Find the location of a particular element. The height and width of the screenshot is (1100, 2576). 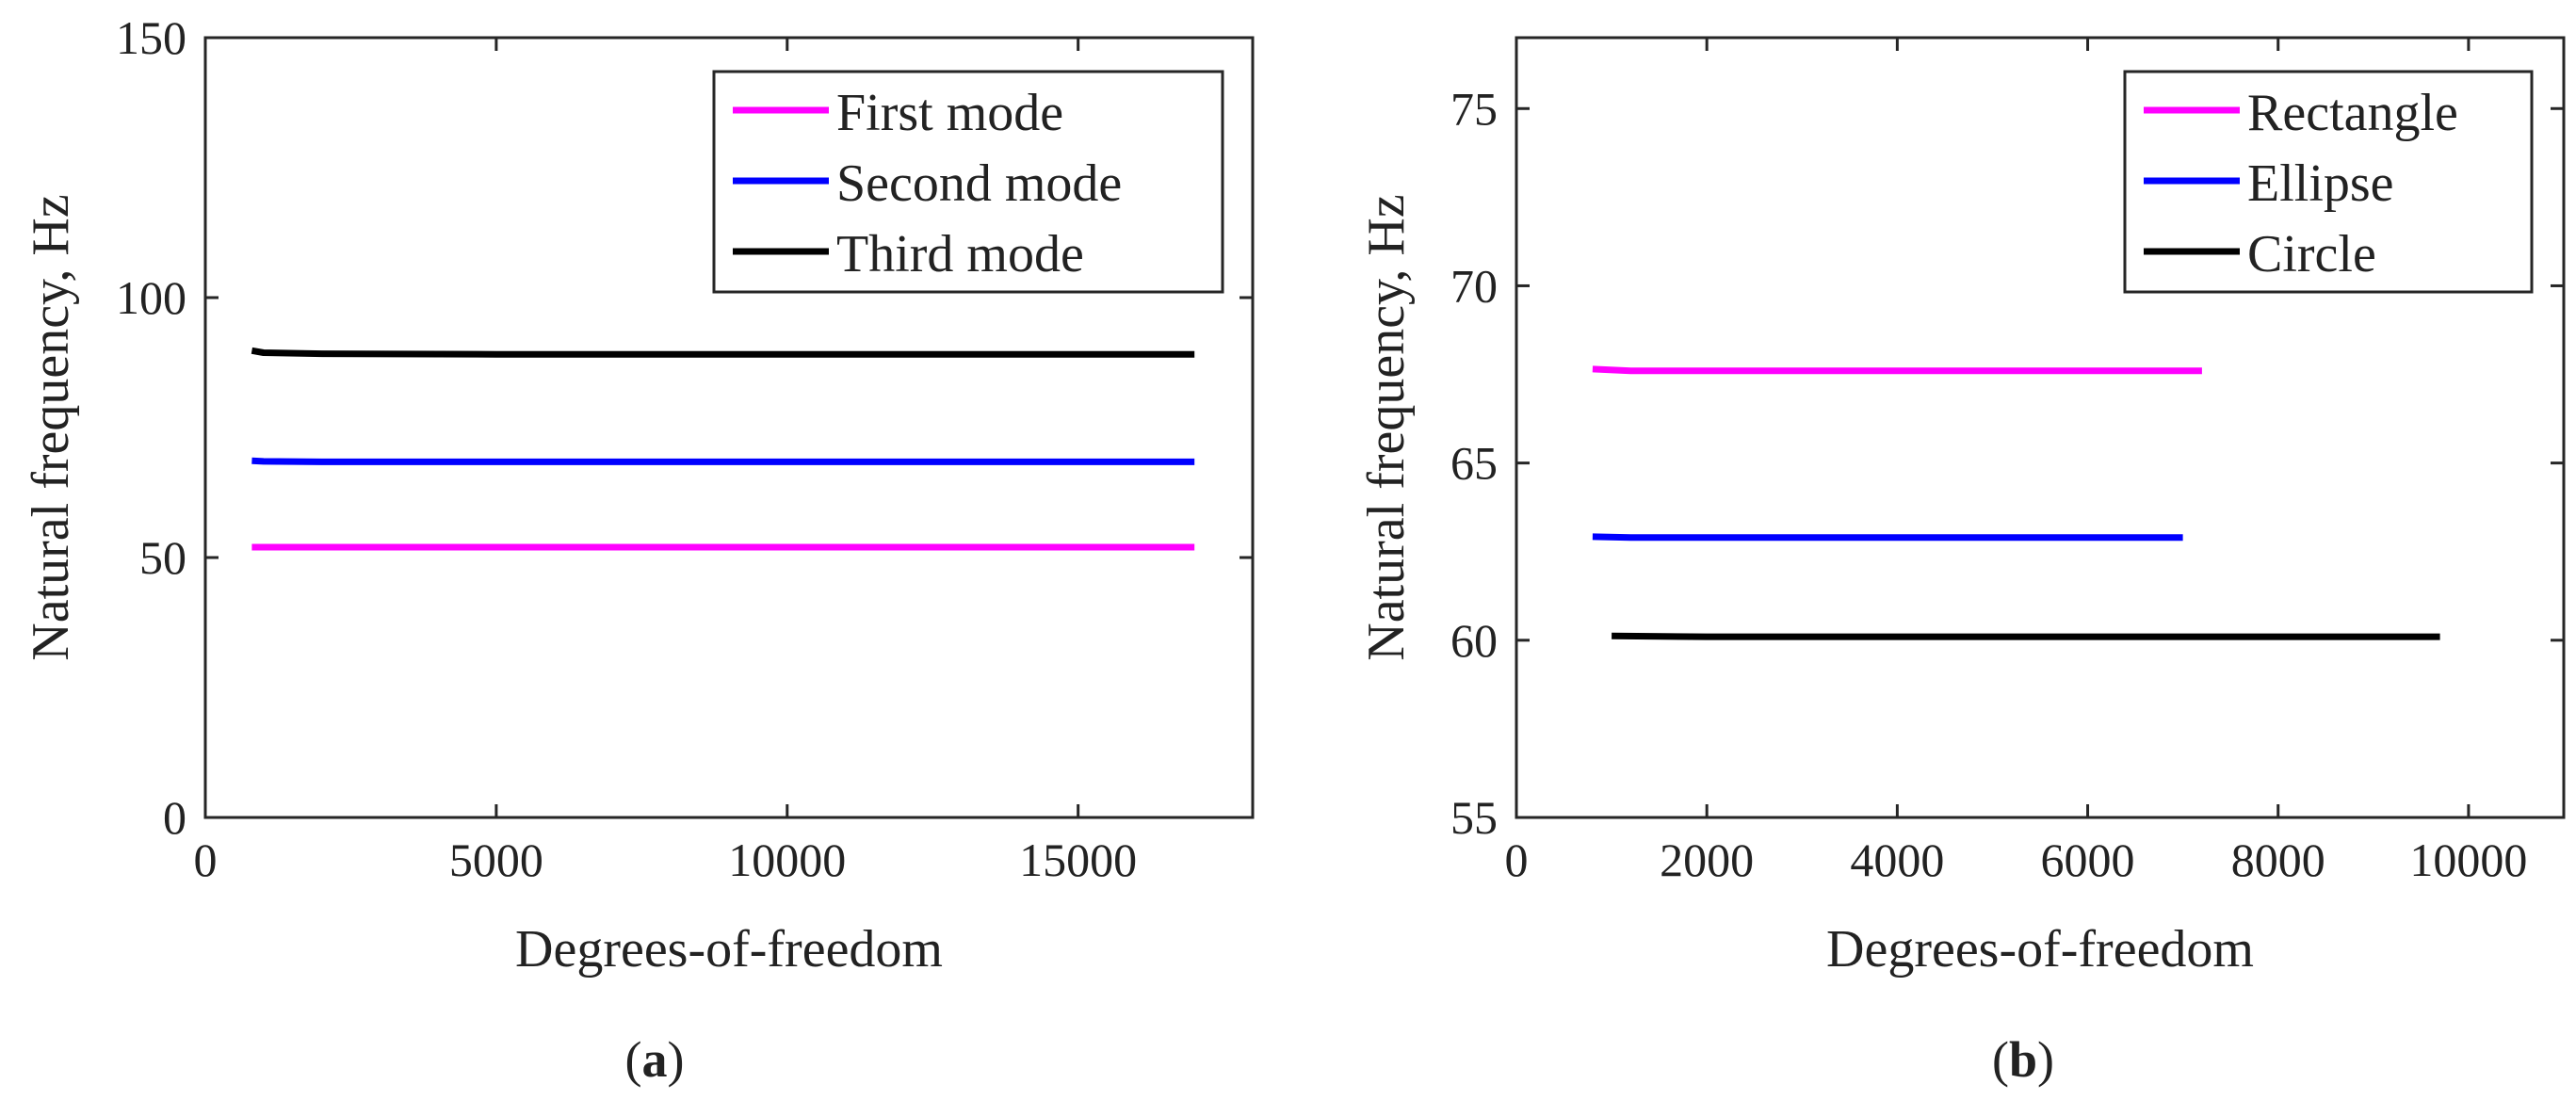

chart-a-legend-label-second: Second mode is located at coordinates (979, 183).